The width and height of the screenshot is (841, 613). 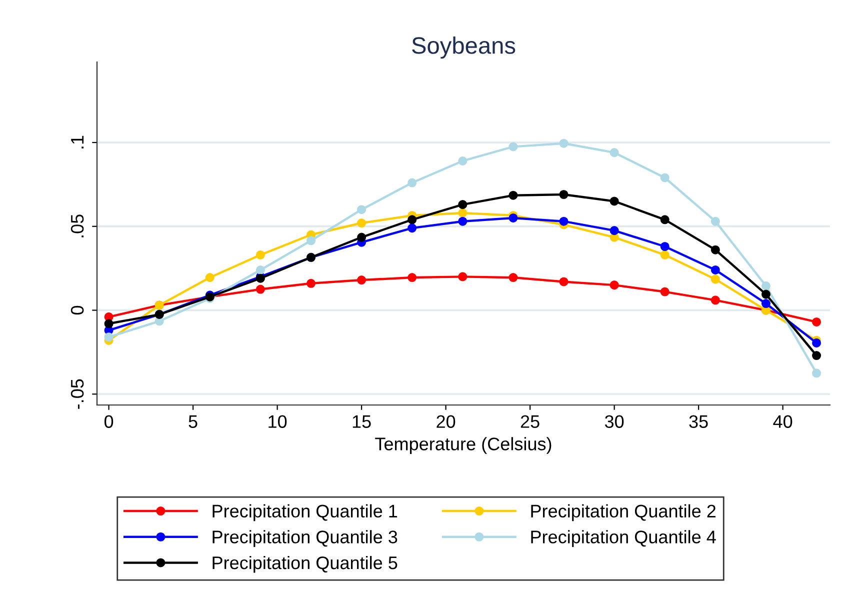 I want to click on x-tick-label: 40, so click(x=782, y=421).